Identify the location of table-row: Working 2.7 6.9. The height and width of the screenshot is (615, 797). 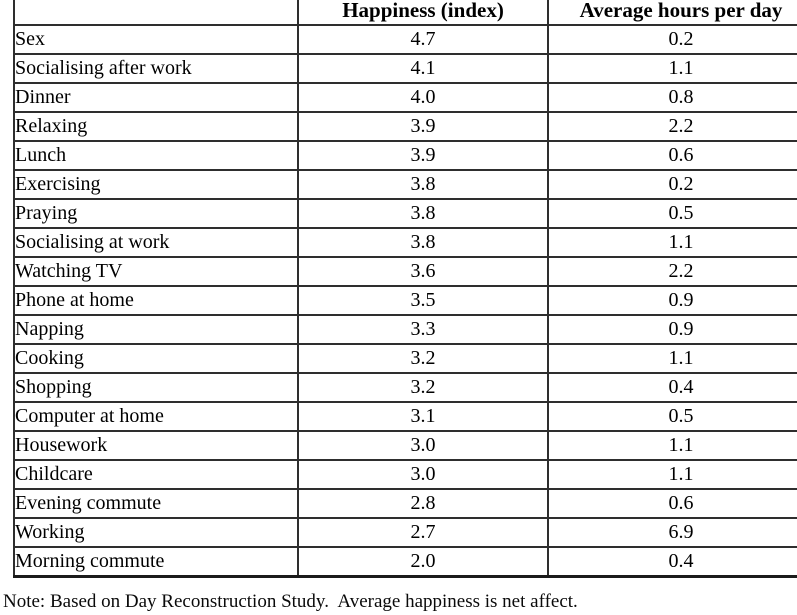
(405, 532).